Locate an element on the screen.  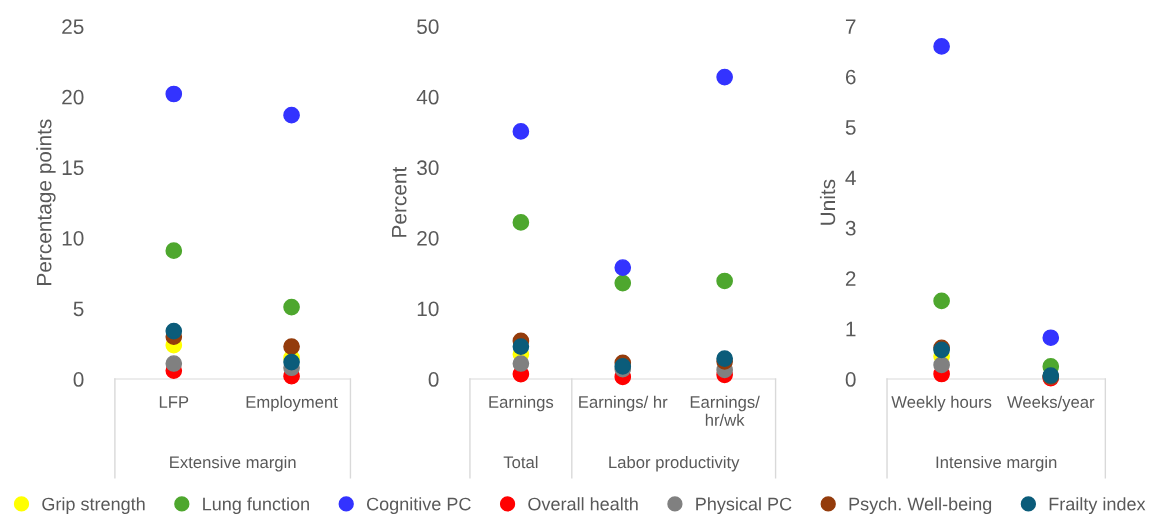
text: Labor productivity is located at coordinates (674, 463).